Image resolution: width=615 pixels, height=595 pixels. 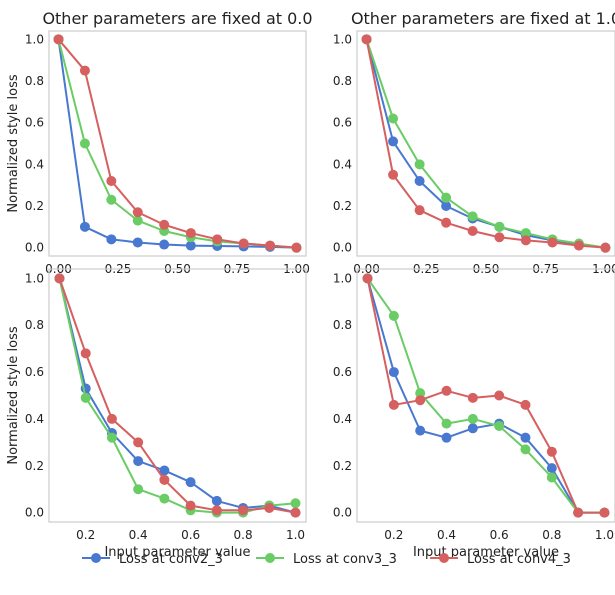 I want to click on x-axis-label: Input parameter value, so click(x=177, y=552).